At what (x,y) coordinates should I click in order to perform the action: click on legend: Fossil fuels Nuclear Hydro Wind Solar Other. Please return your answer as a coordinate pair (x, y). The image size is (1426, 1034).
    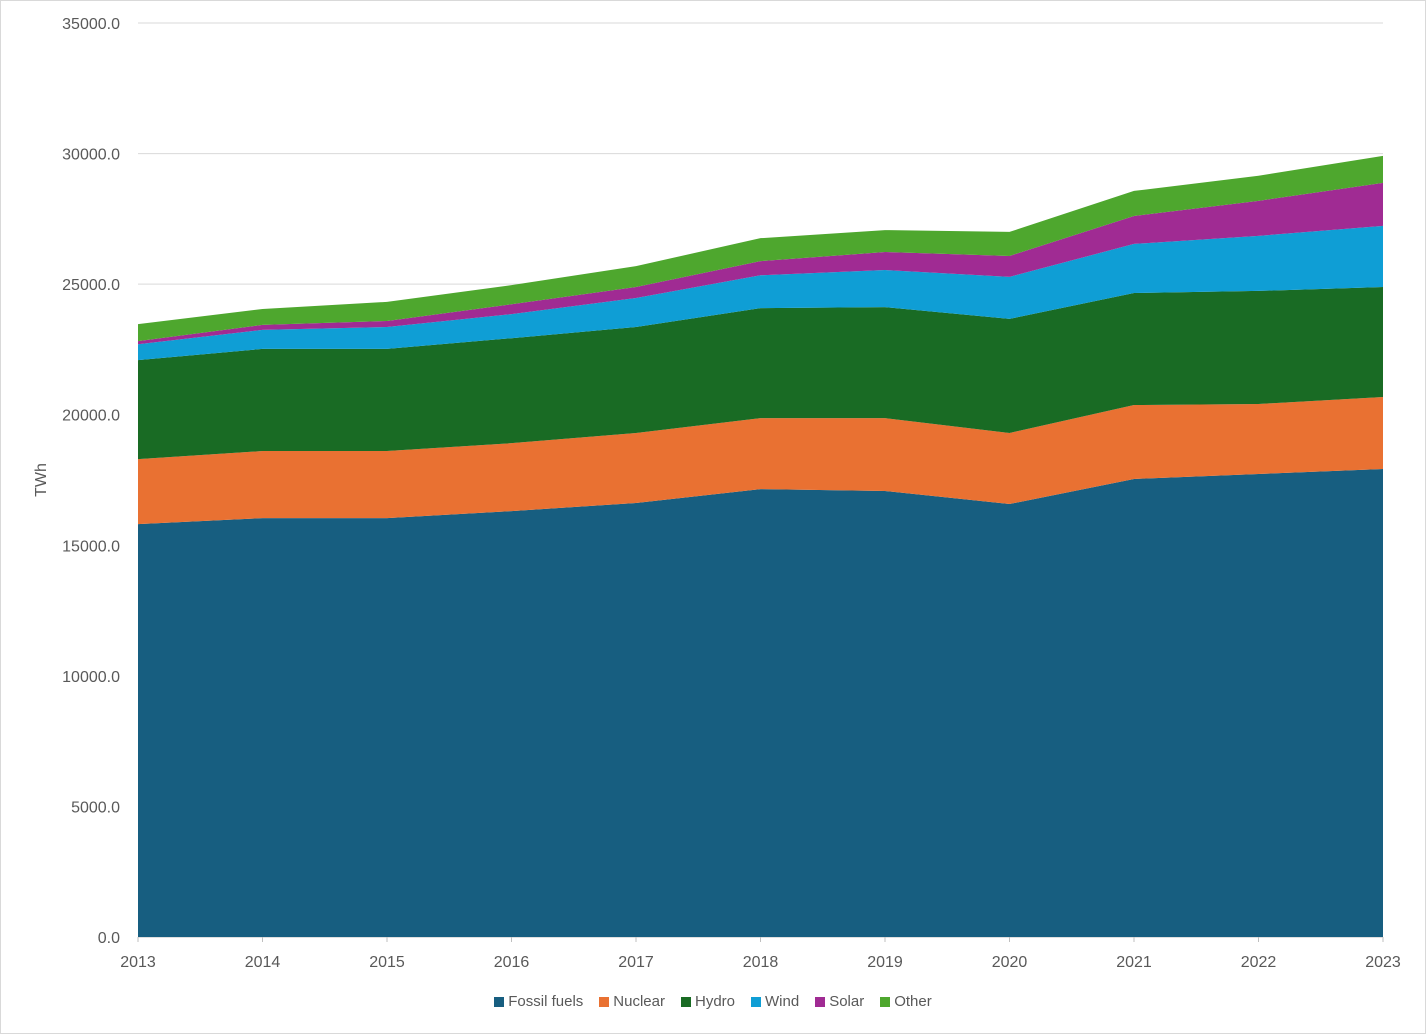
    Looking at the image, I should click on (713, 1001).